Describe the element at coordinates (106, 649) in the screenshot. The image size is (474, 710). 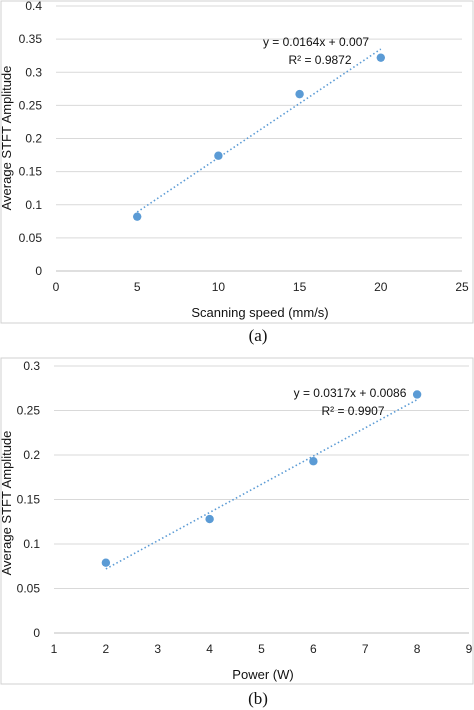
I see `x-tick-label: 2` at that location.